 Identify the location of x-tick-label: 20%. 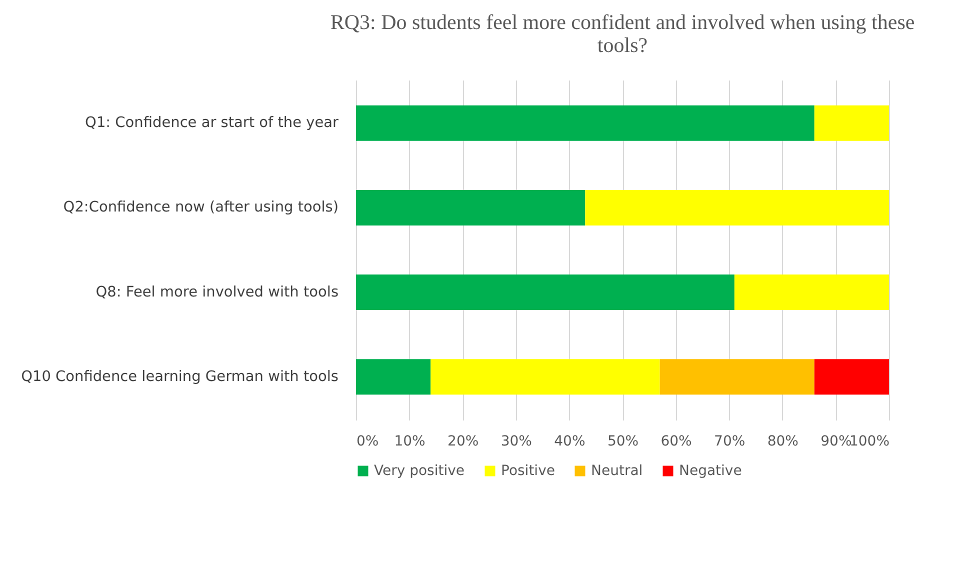
(463, 442).